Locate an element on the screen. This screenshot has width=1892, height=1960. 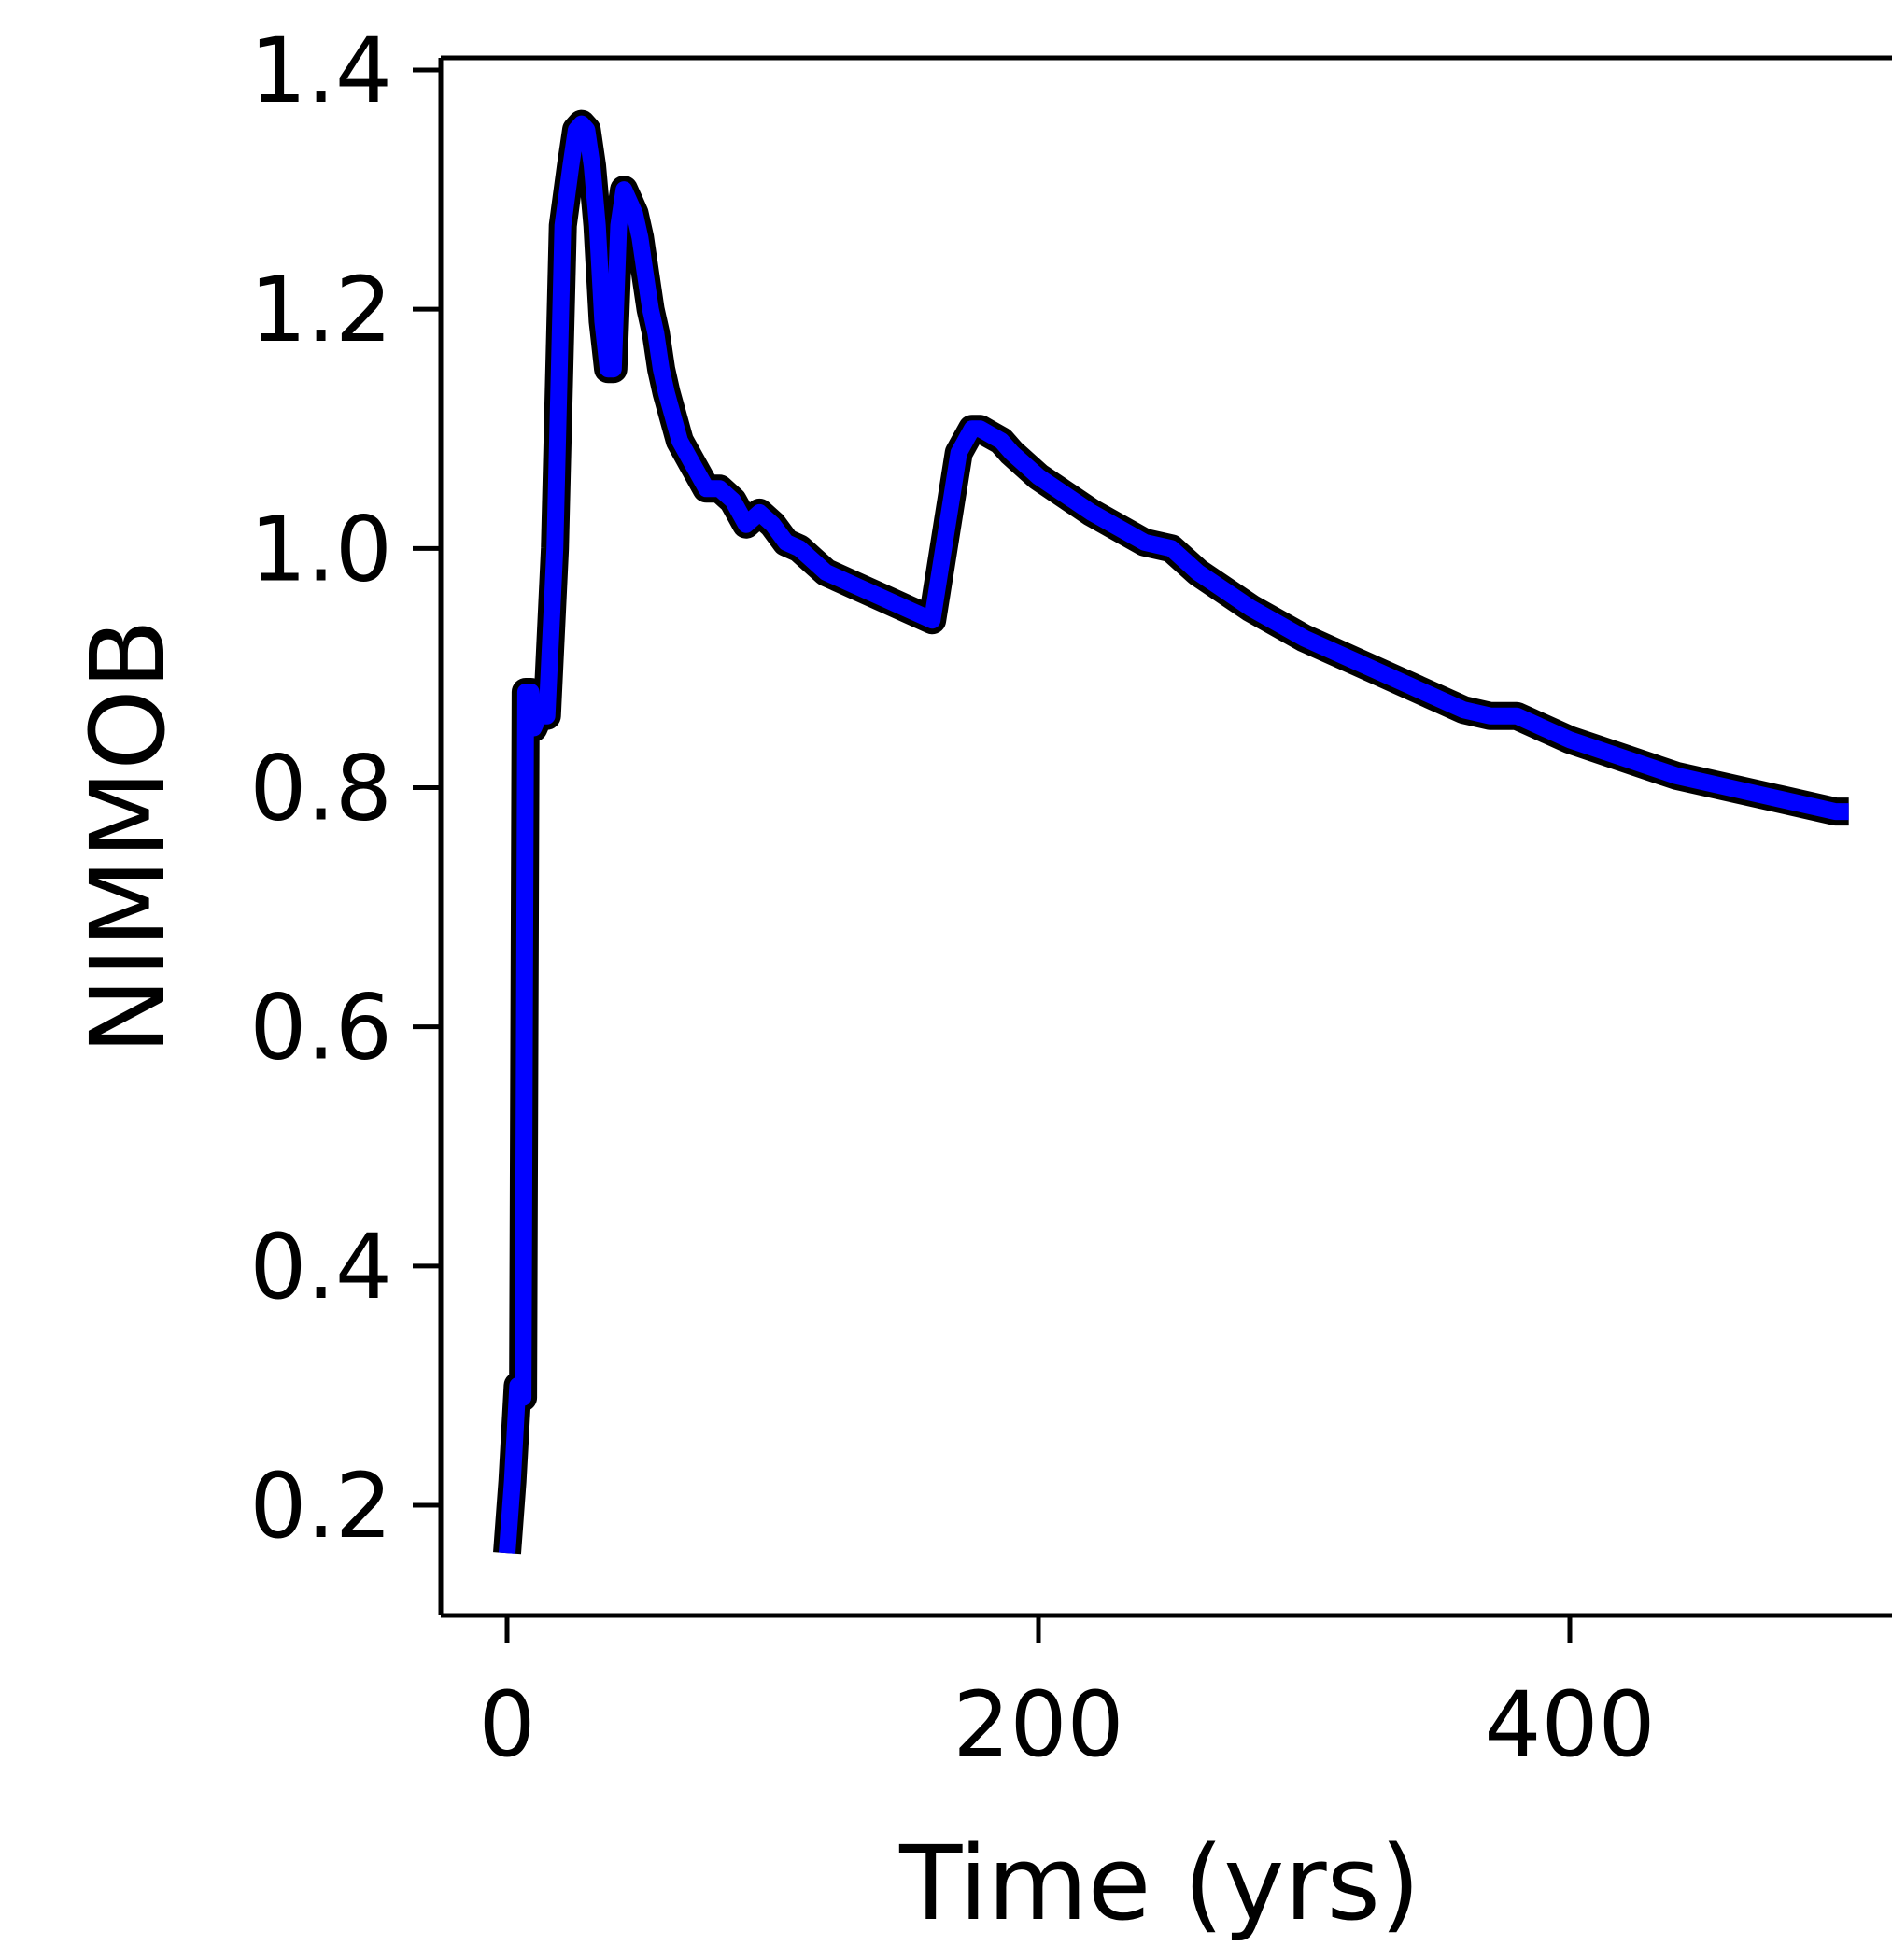
y-tick-label: 0.6 is located at coordinates (320, 1028).